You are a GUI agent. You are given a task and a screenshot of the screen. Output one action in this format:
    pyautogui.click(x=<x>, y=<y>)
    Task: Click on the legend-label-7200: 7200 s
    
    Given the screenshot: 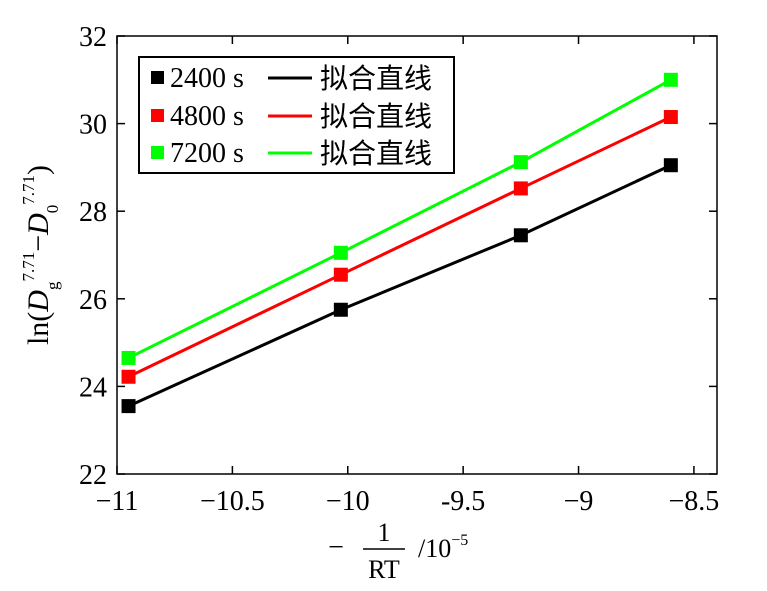 What is the action you would take?
    pyautogui.click(x=207, y=153)
    